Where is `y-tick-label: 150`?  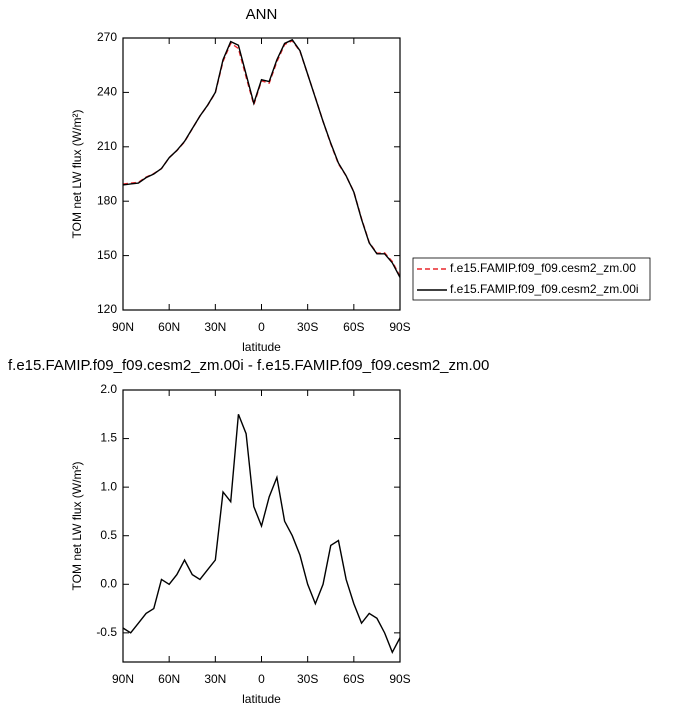
y-tick-label: 150 is located at coordinates (107, 255).